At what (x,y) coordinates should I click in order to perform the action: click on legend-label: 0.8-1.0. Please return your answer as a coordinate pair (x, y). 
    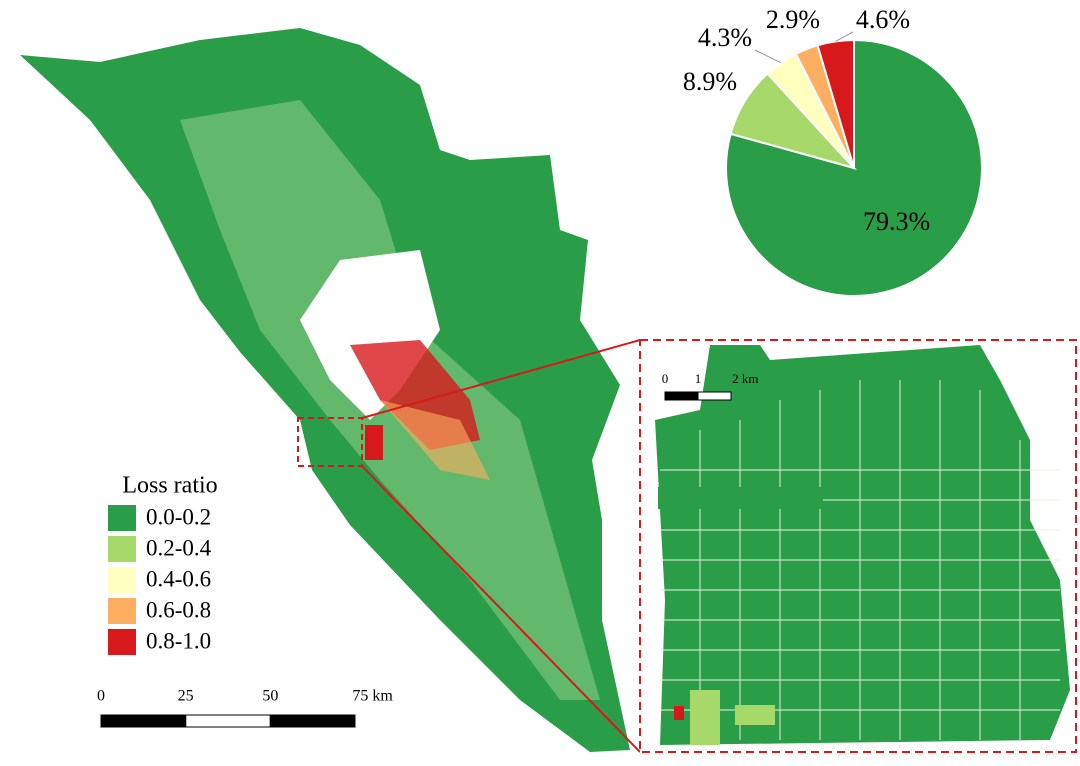
    Looking at the image, I should click on (178, 640).